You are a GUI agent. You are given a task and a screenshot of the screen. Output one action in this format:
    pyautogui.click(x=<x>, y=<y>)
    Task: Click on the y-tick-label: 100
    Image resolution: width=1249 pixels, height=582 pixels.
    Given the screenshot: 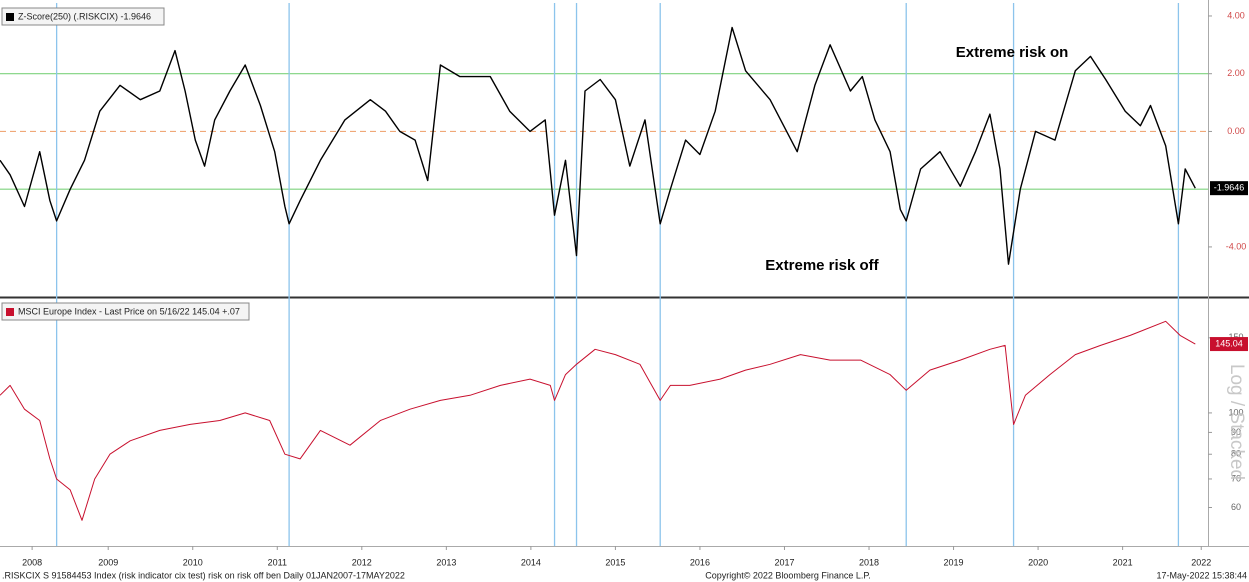 What is the action you would take?
    pyautogui.click(x=1235, y=412)
    